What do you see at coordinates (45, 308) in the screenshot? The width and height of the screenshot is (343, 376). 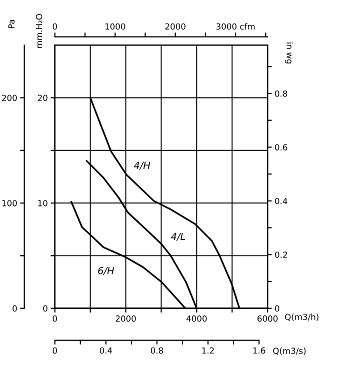 I see `y-tick-label: 0` at bounding box center [45, 308].